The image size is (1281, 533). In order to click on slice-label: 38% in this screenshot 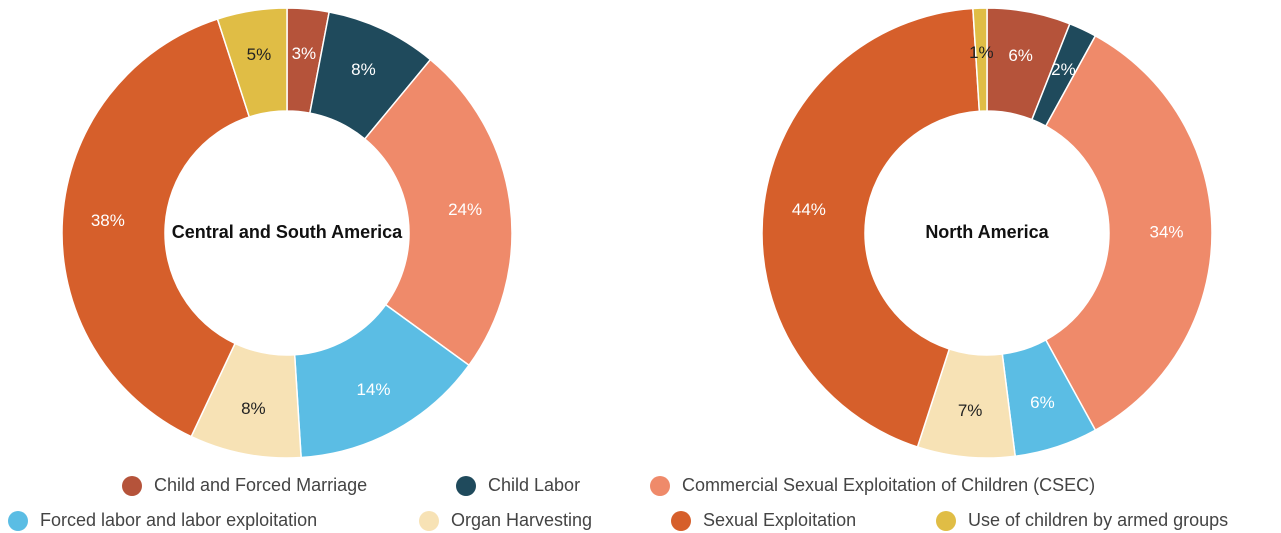, I will do `click(108, 220)`.